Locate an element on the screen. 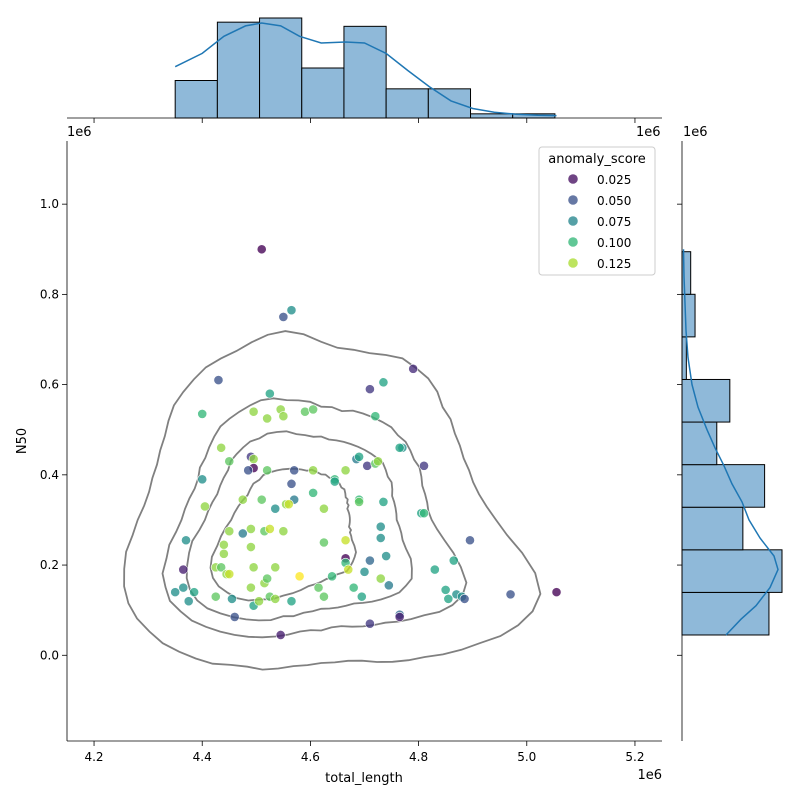 Image resolution: width=800 pixels, height=800 pixels. legend-label: 0.125 is located at coordinates (614, 264).